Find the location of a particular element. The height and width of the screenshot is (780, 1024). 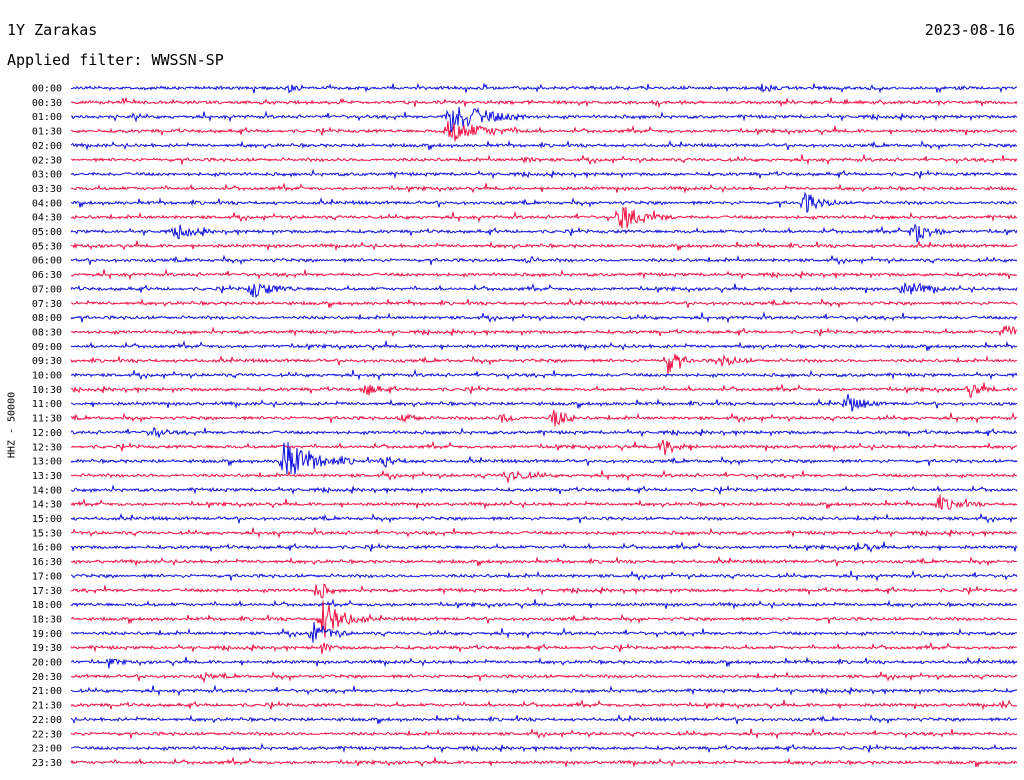

time-tick-label: 21:00 is located at coordinates (47, 691).